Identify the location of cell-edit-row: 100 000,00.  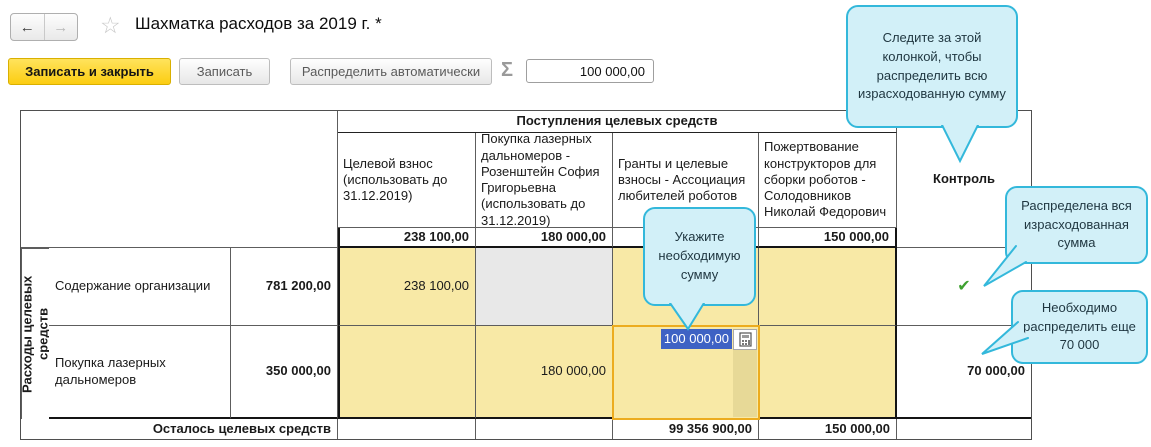
(708, 339).